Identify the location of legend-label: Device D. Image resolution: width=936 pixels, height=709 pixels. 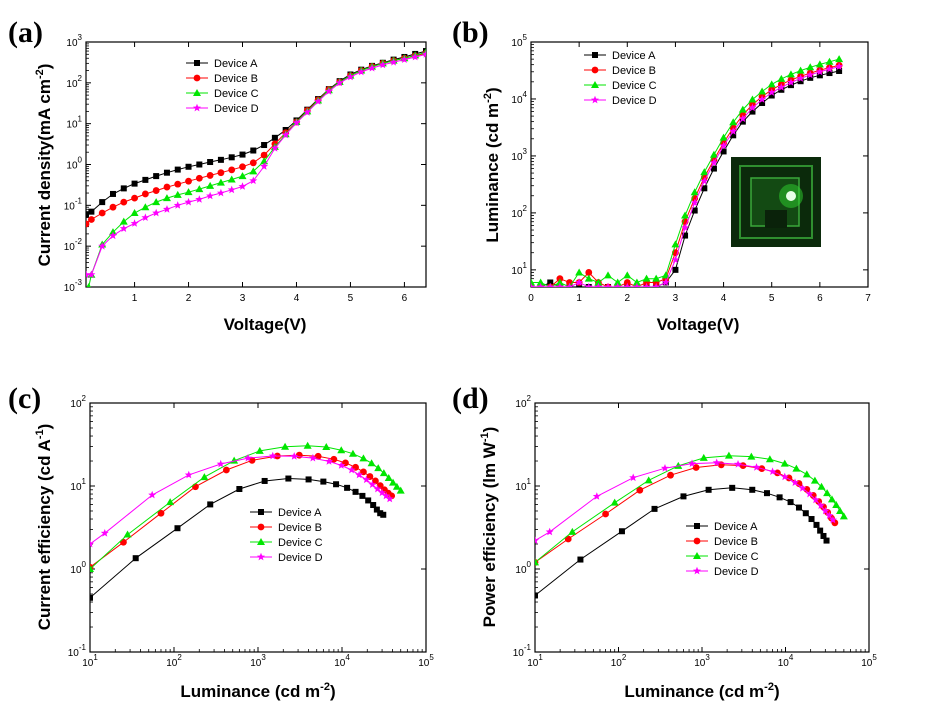
(236, 109).